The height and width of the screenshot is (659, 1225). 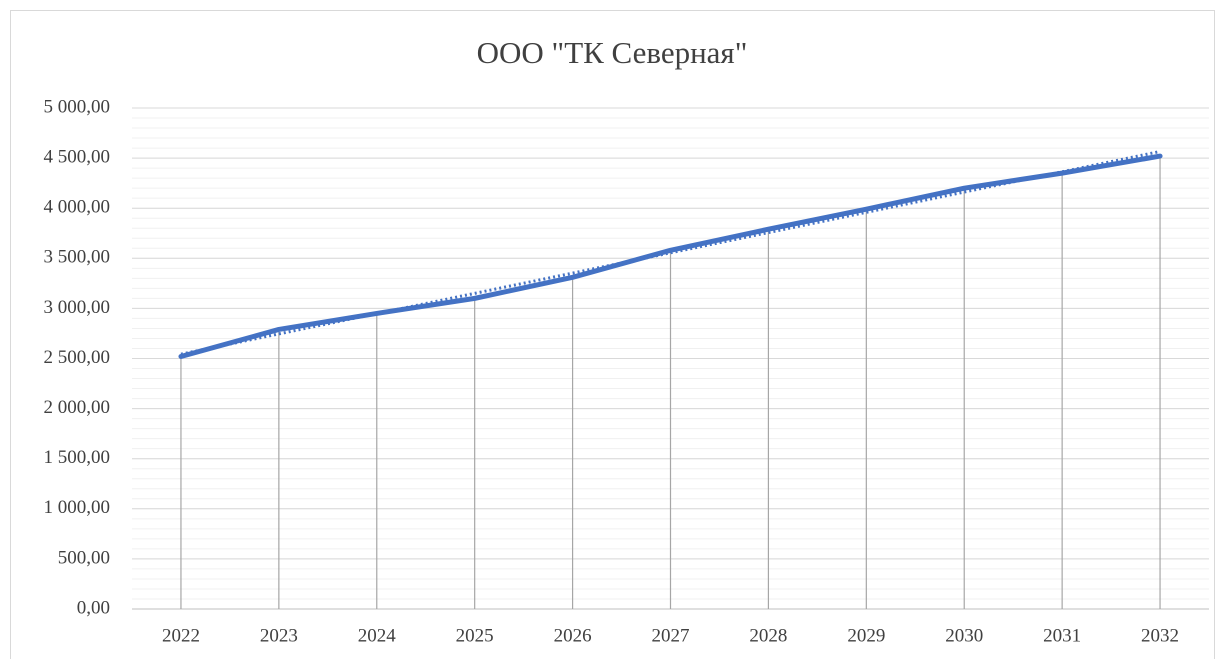 I want to click on y-tick-label: 1 500,00, so click(x=77, y=457).